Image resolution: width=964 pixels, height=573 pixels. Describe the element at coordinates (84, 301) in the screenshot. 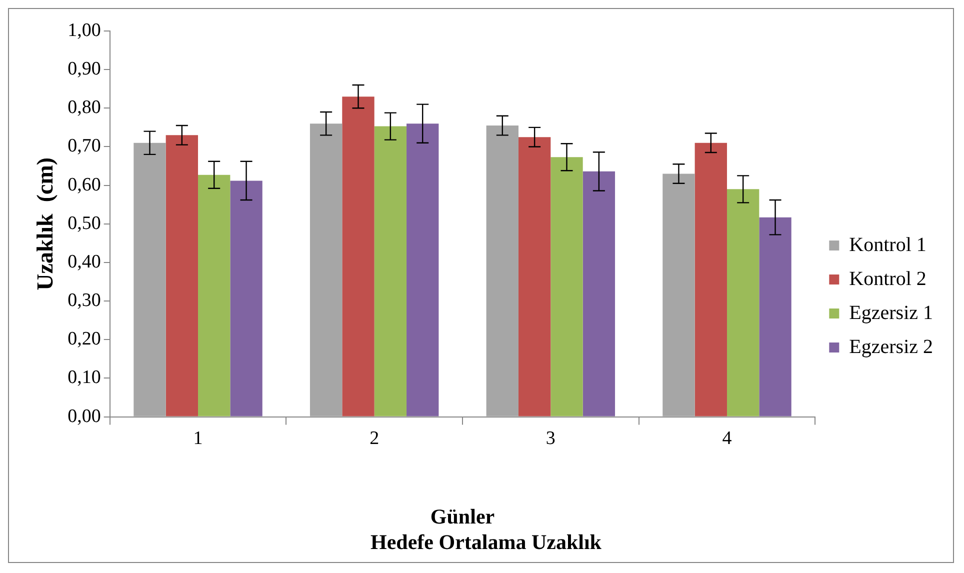

I see `y-tick-label: 0,30` at that location.